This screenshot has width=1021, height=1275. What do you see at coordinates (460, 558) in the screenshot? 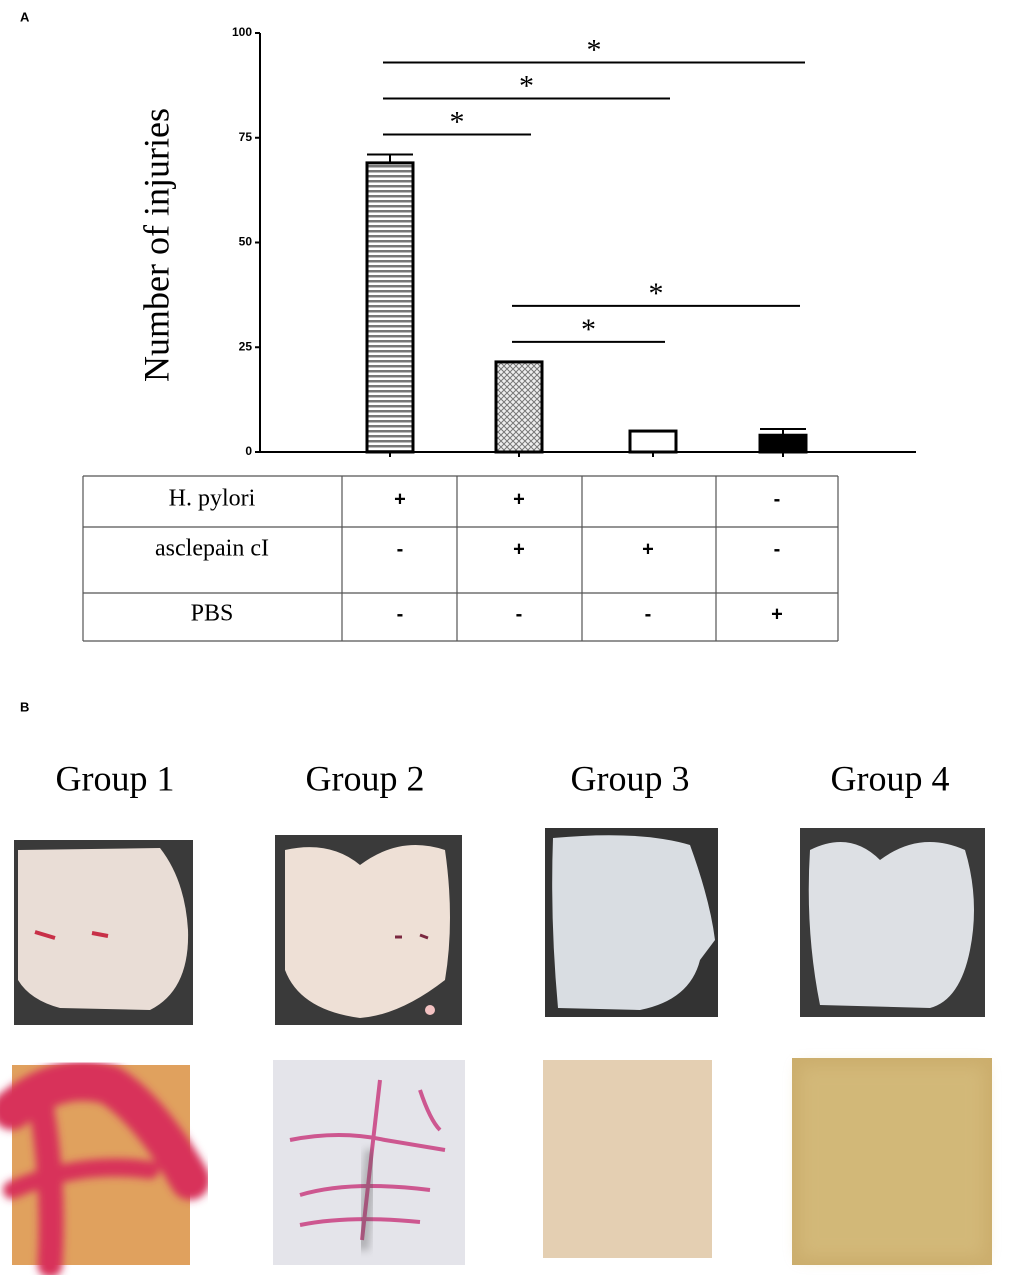
I see `table-grid` at bounding box center [460, 558].